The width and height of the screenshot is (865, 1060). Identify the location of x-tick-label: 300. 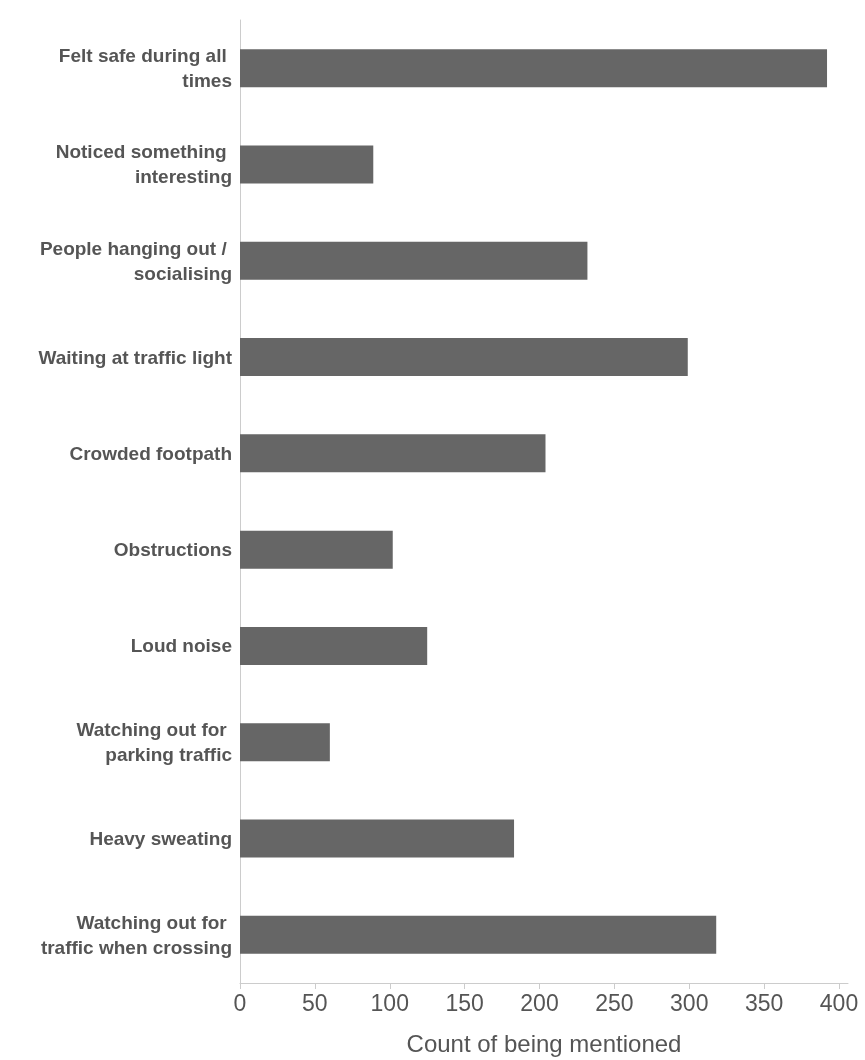
(689, 1002).